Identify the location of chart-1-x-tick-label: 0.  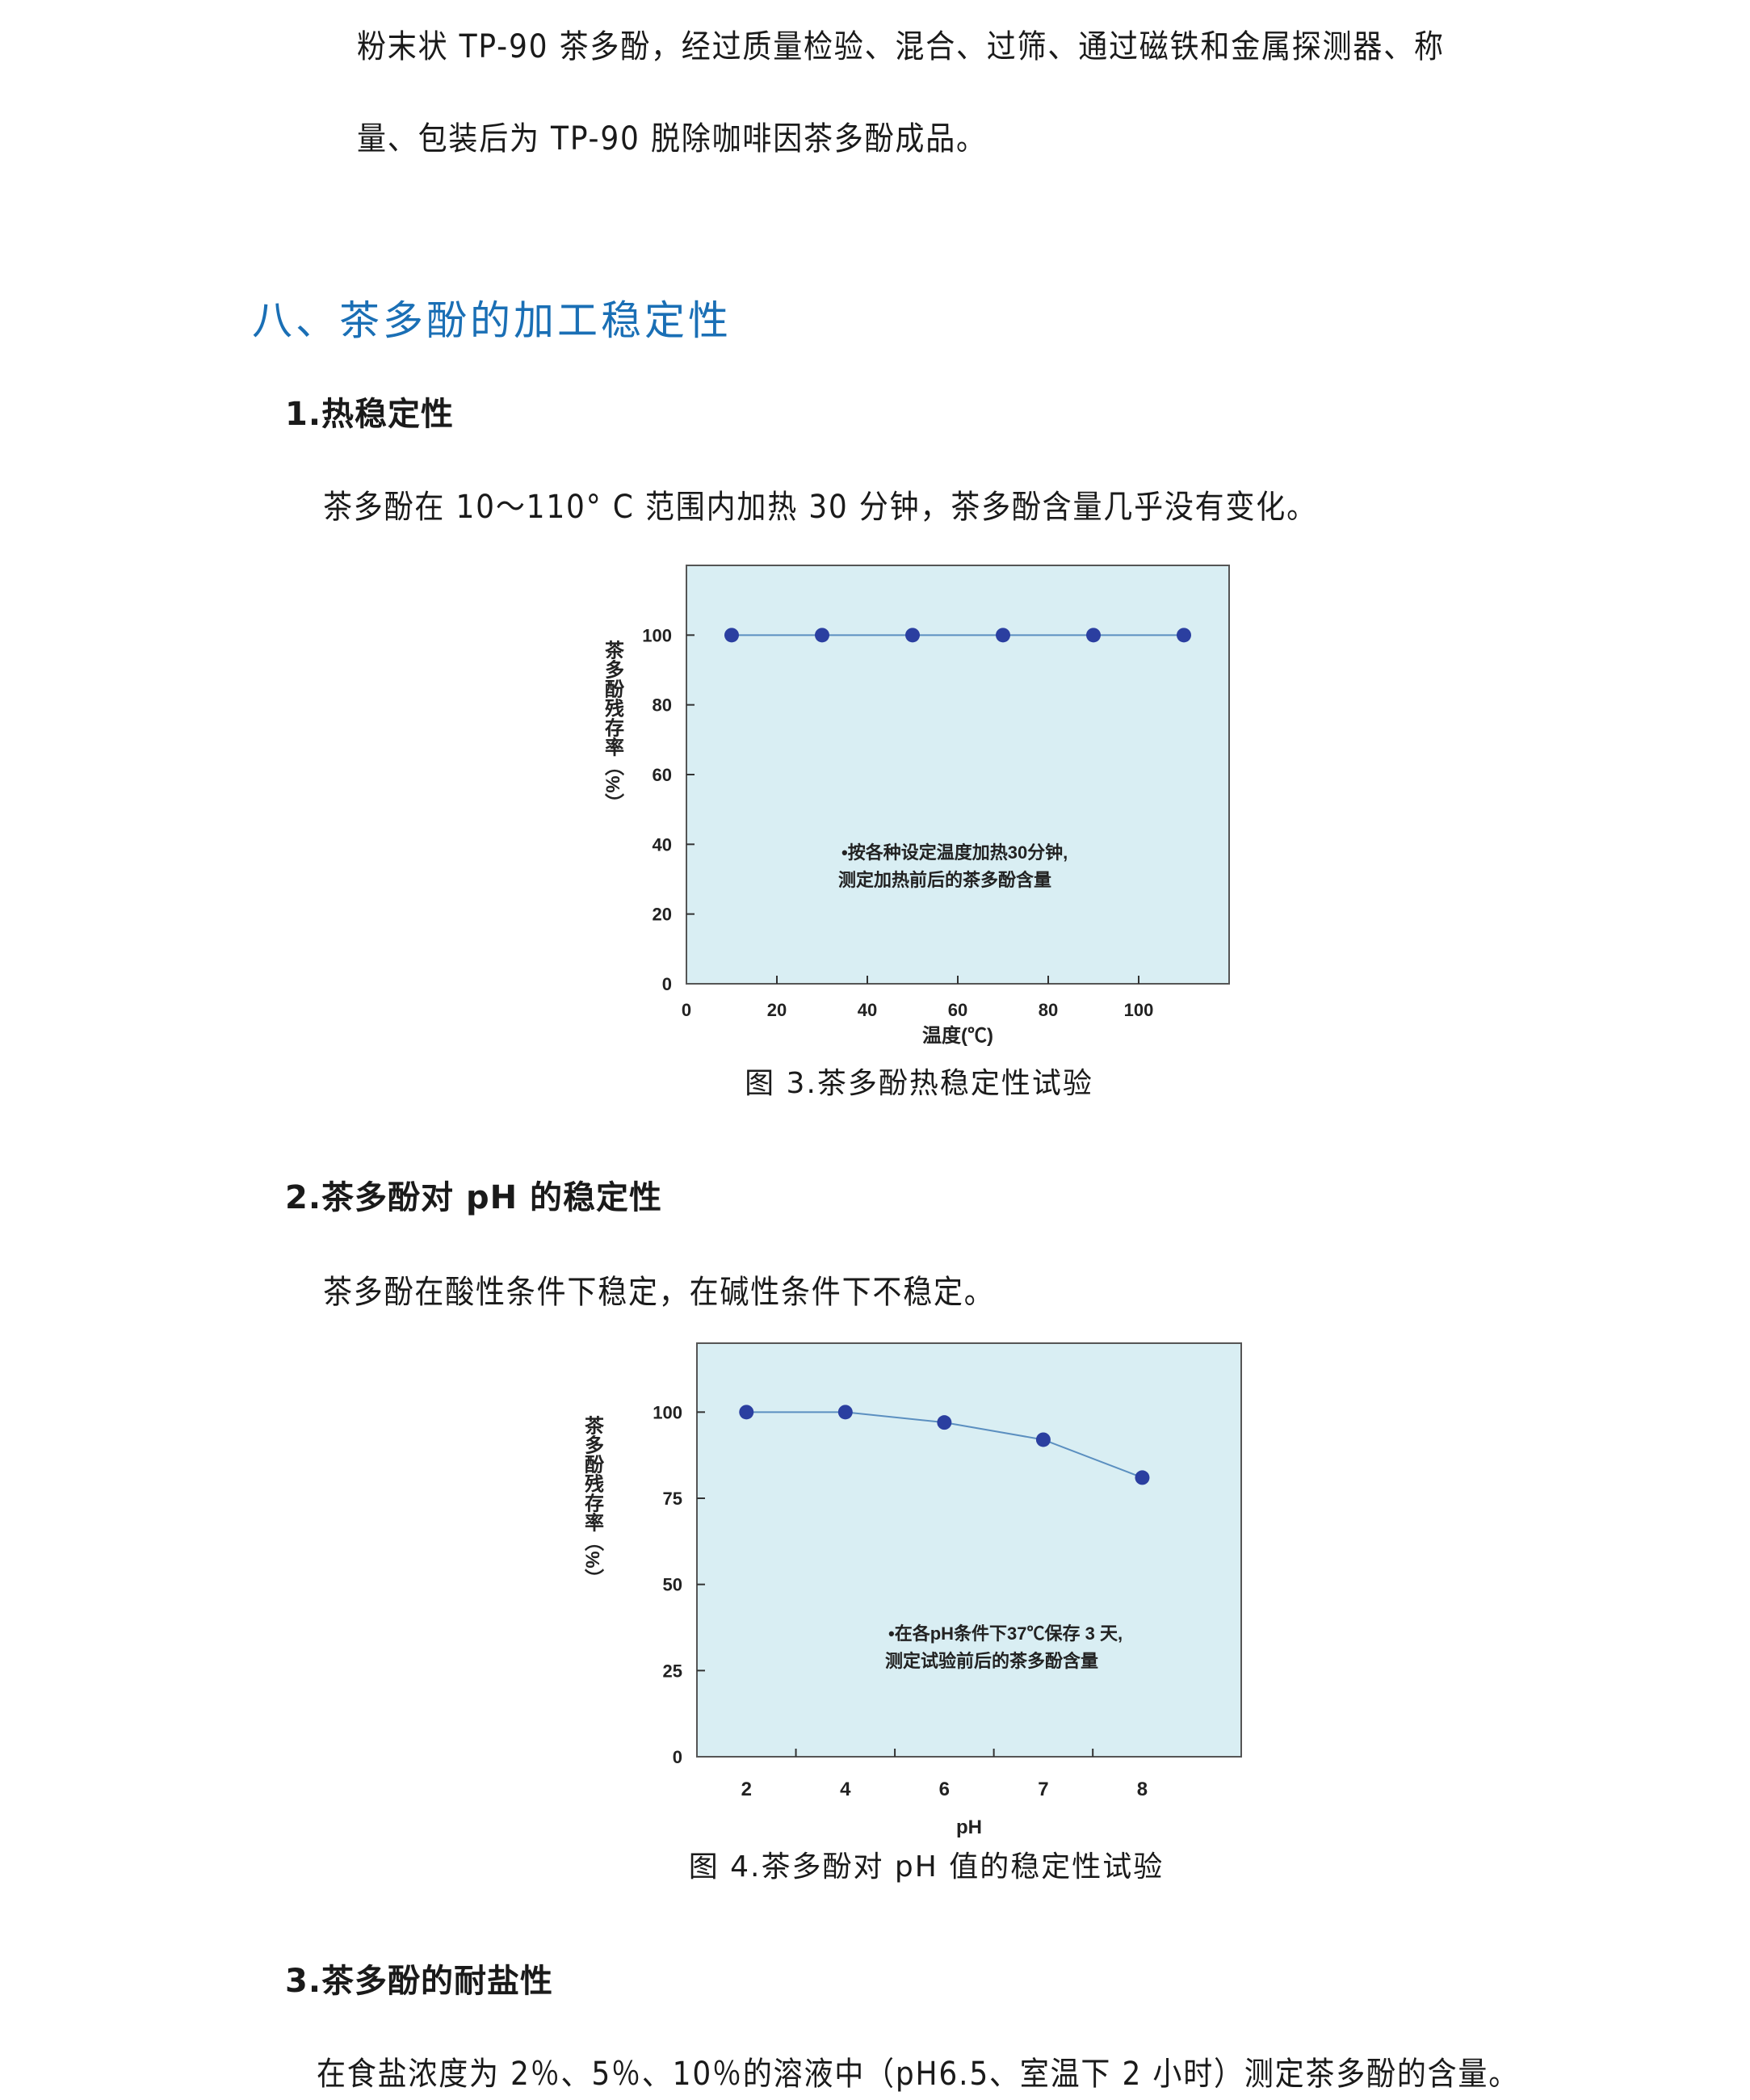
(686, 1010).